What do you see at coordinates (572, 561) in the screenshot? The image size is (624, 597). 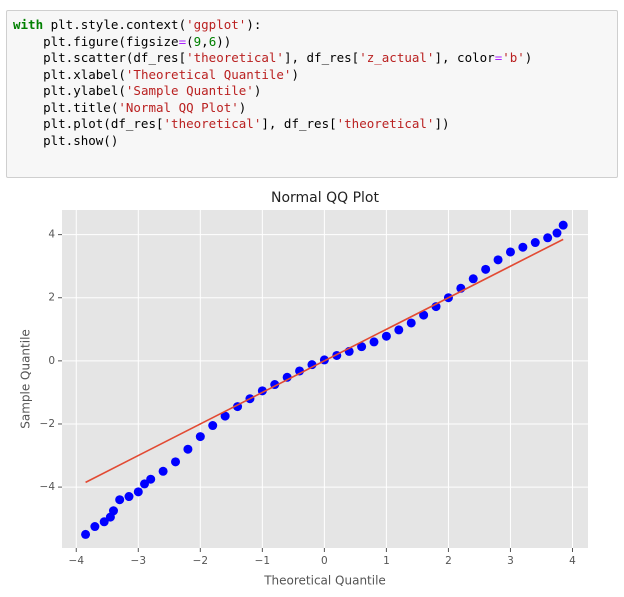 I see `x-tick-label: 4` at bounding box center [572, 561].